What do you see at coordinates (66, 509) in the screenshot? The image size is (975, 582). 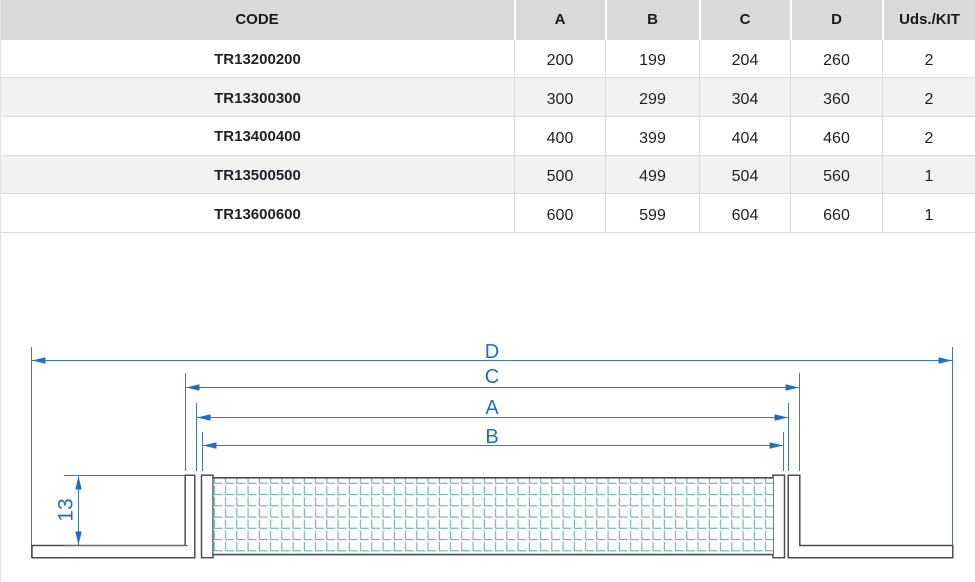 I see `svg-text: 13` at bounding box center [66, 509].